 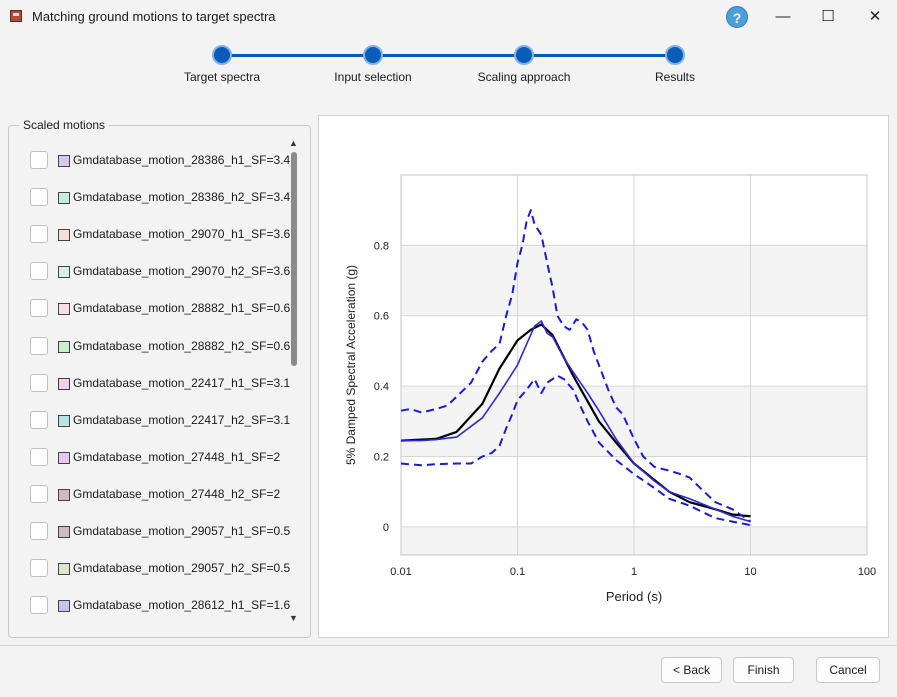 I want to click on bound-spectrum-line, so click(x=575, y=450).